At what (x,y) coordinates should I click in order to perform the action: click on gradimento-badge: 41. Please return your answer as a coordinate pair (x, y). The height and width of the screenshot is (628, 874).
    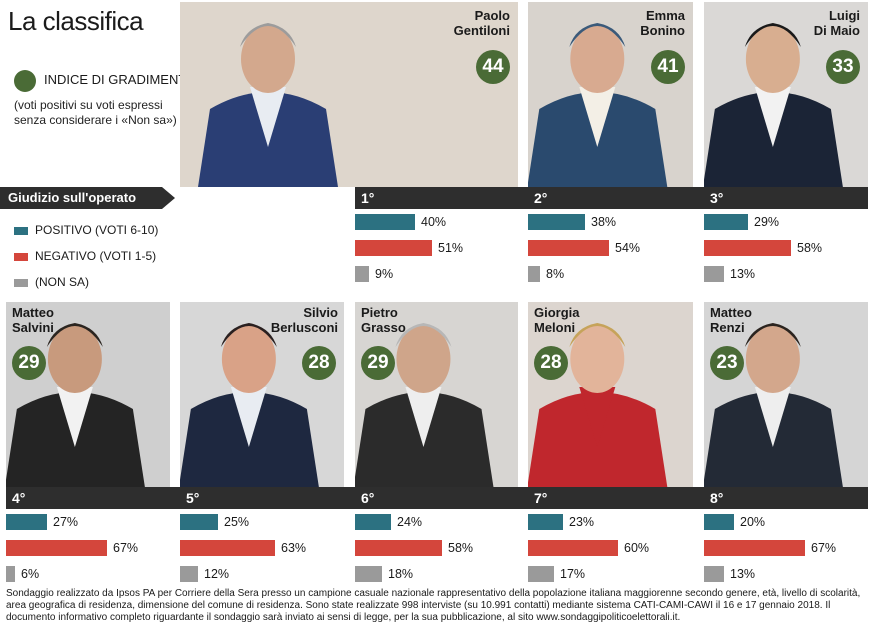
    Looking at the image, I should click on (668, 67).